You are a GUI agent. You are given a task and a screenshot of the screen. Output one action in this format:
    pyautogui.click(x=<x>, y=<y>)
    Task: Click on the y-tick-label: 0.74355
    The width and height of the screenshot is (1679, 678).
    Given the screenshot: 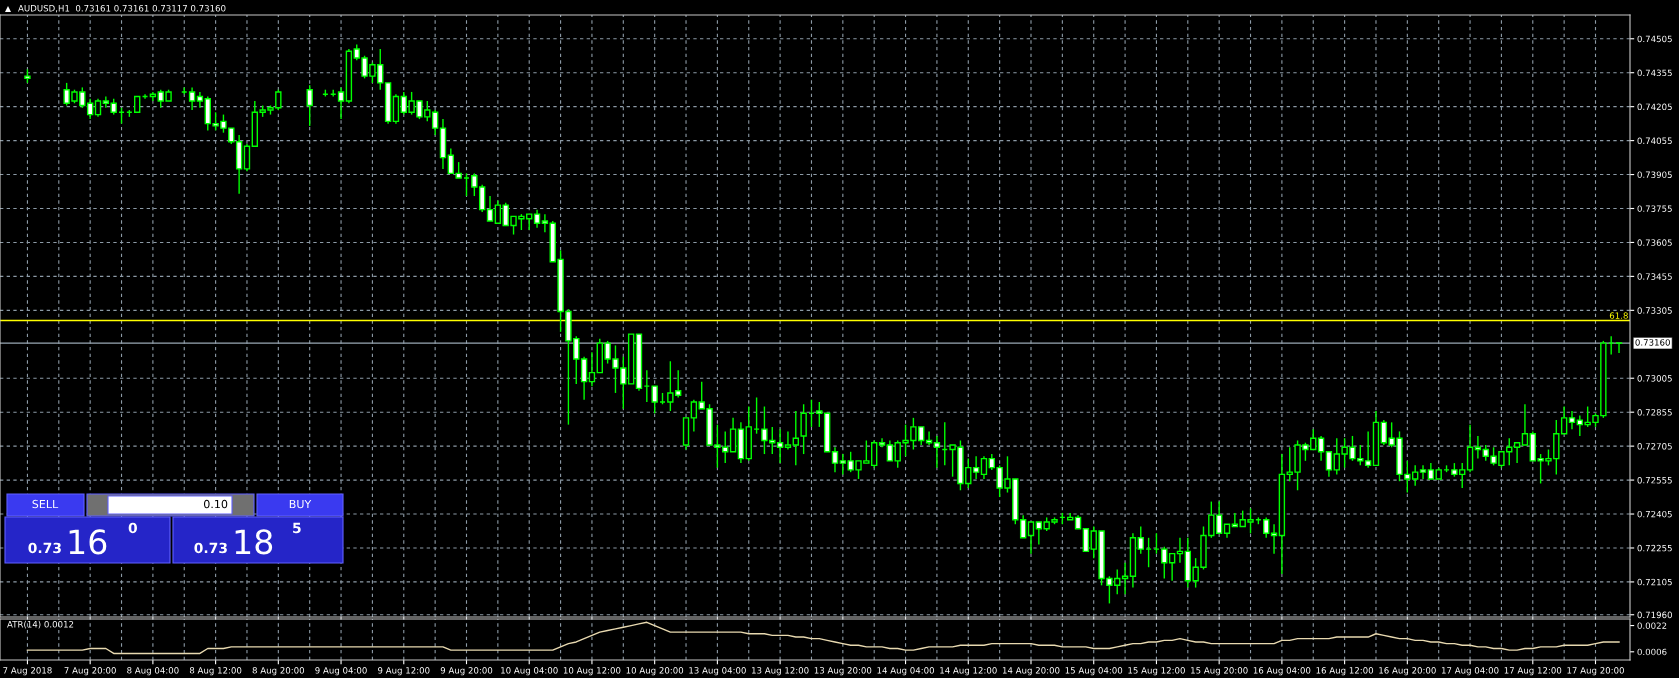 What is the action you would take?
    pyautogui.click(x=1654, y=73)
    